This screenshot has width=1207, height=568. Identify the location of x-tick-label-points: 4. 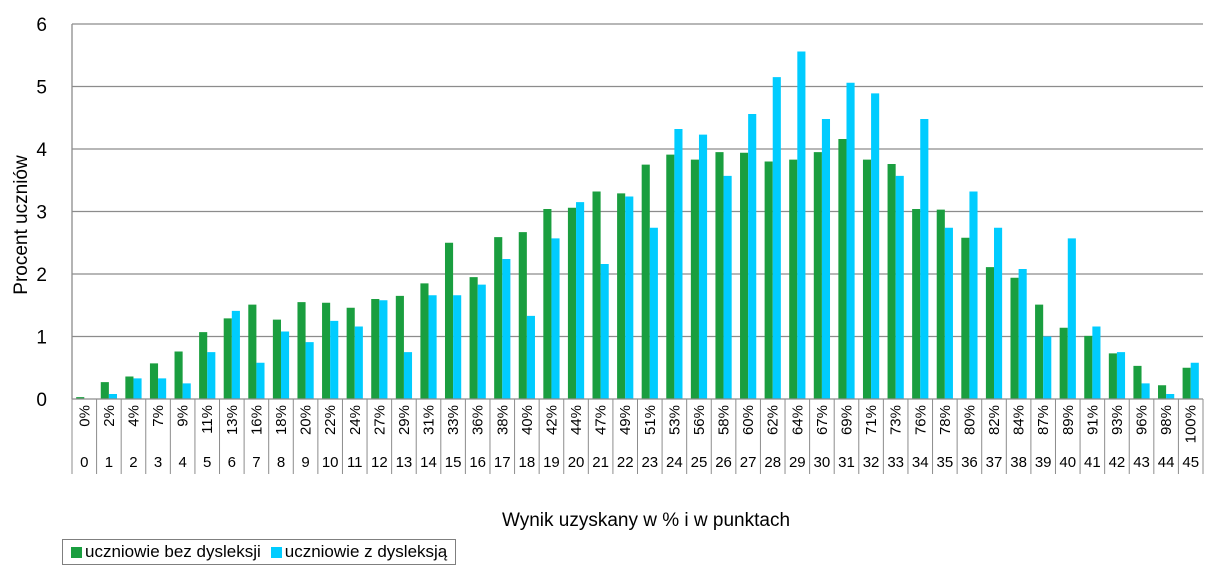
(182, 462).